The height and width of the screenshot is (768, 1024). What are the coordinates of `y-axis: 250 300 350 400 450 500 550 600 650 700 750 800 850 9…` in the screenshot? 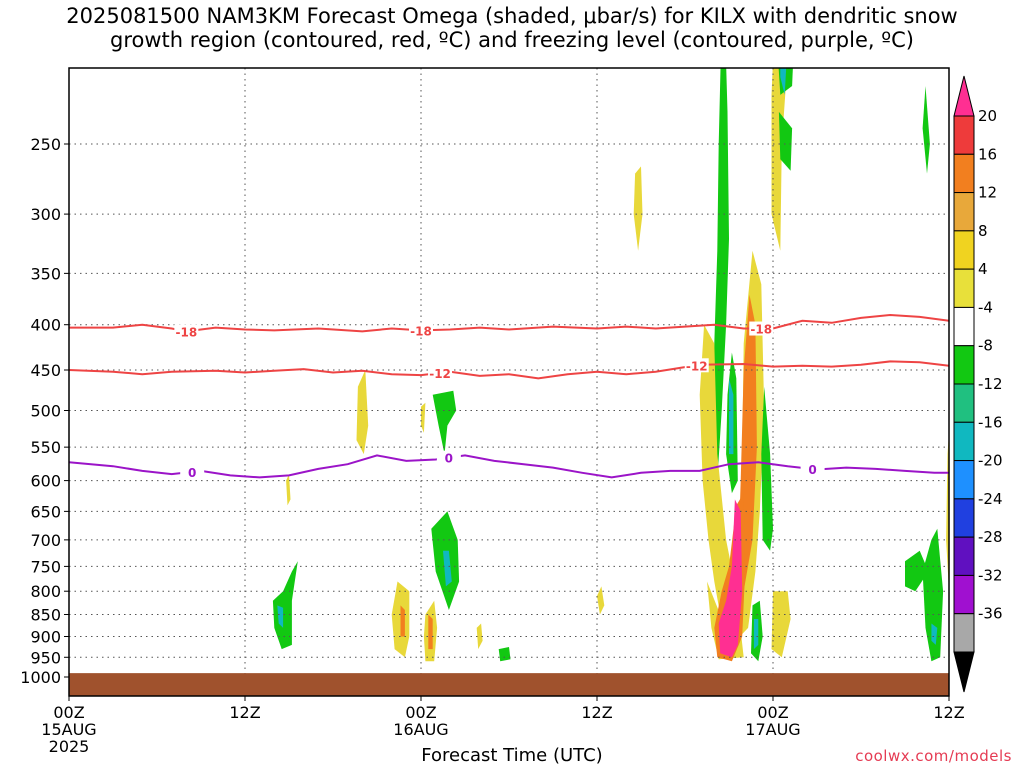 It's located at (44, 411).